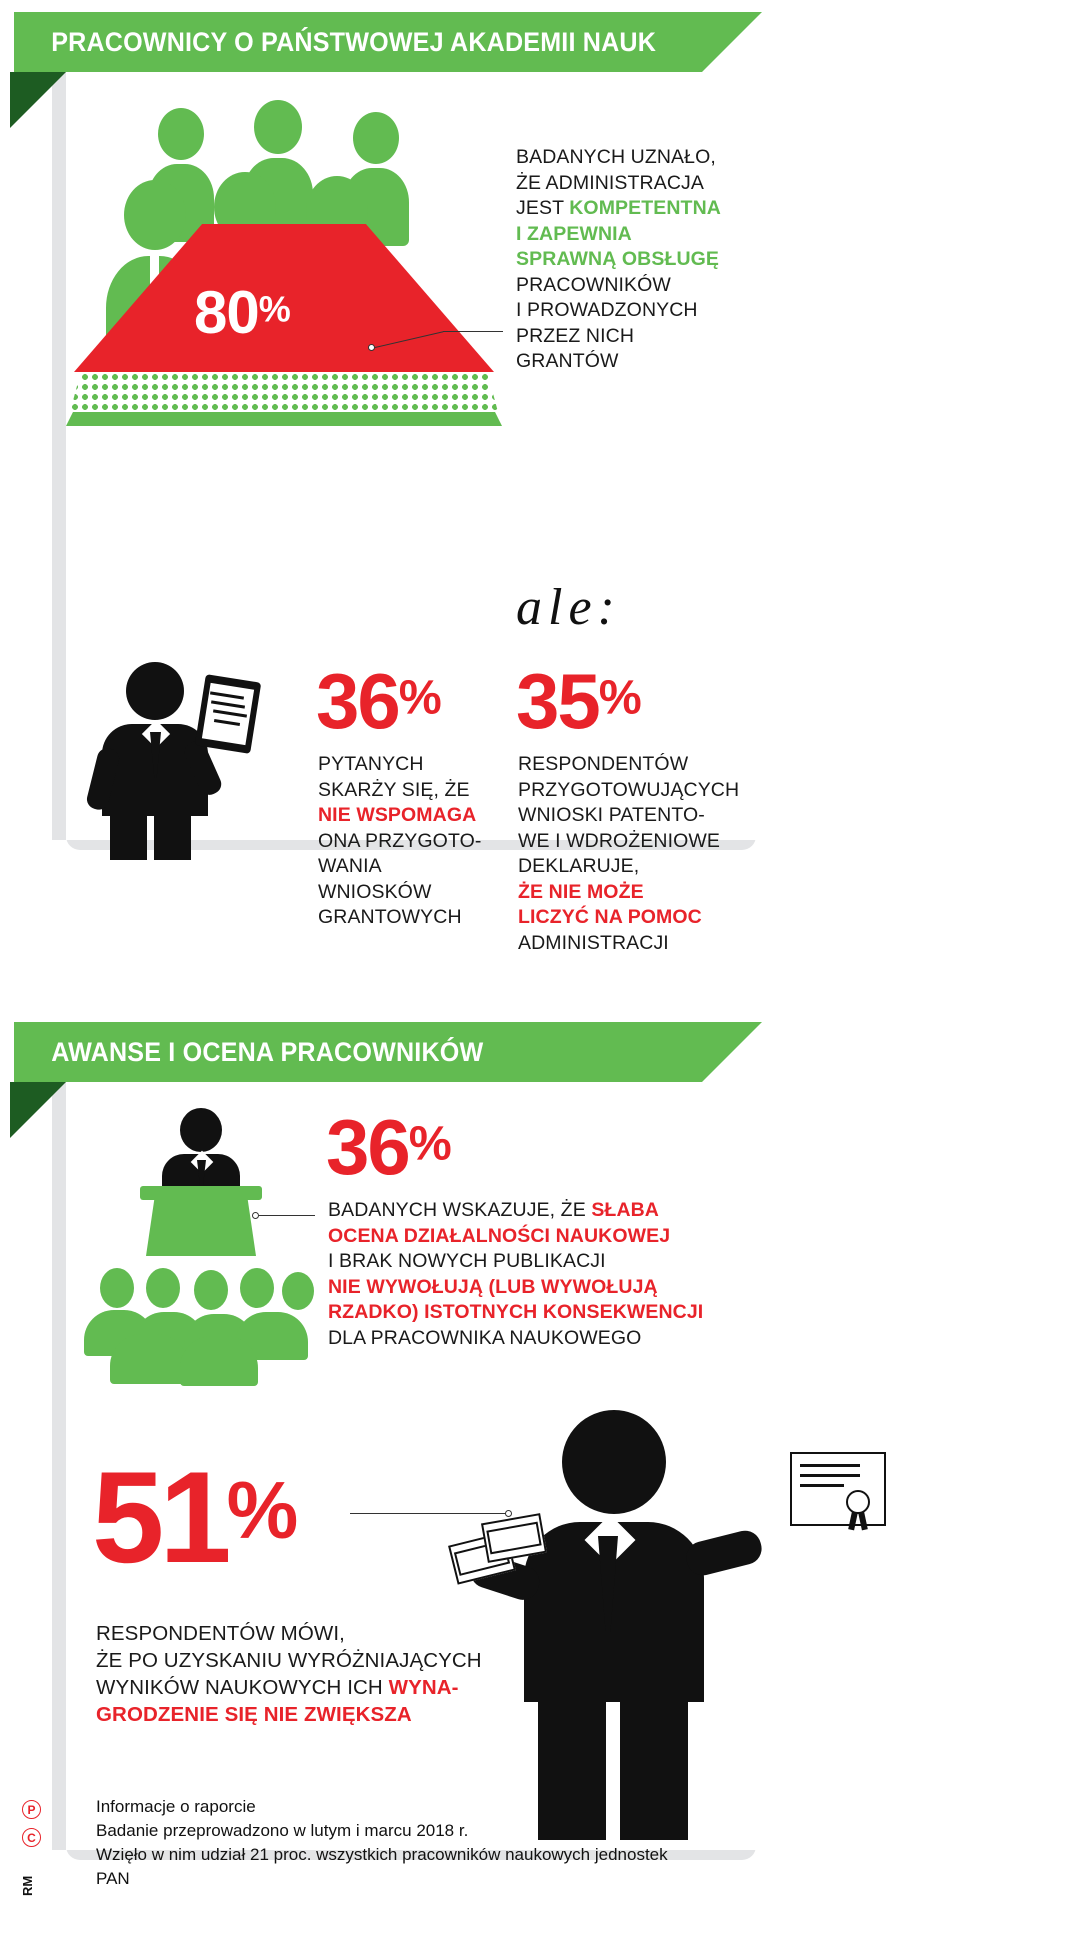  I want to click on stat-left-line-6: WNIOSKÓW, so click(375, 891).